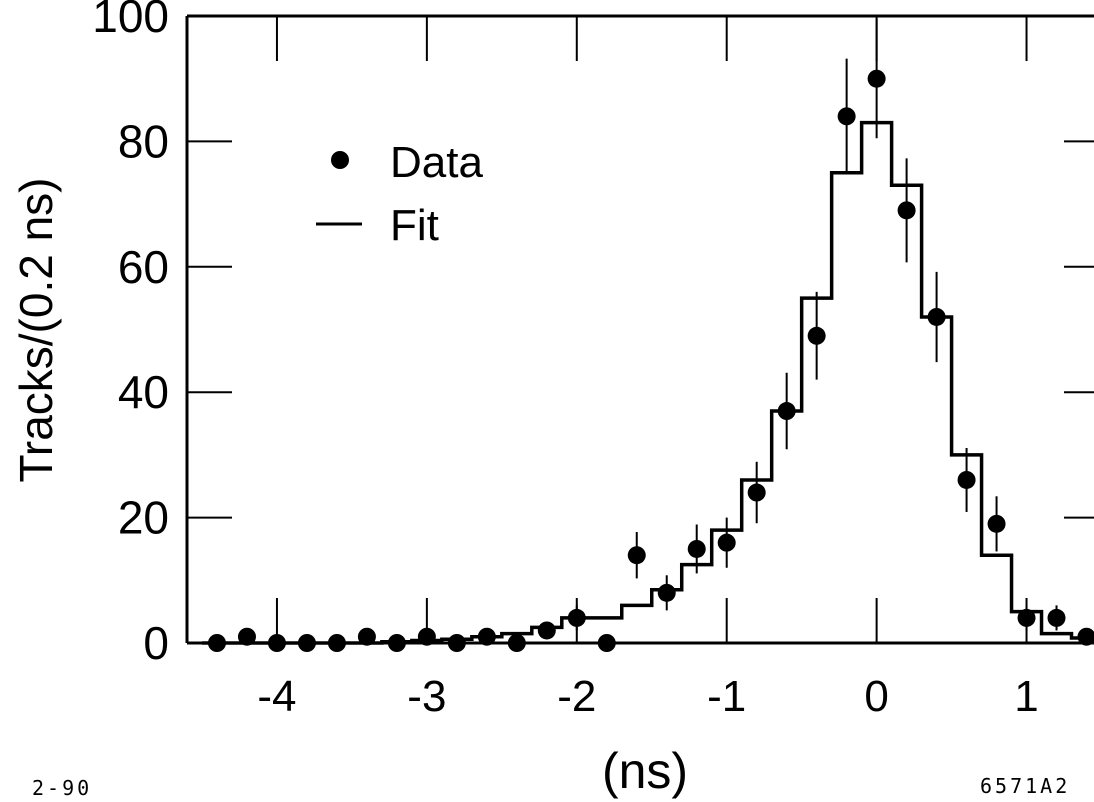 The width and height of the screenshot is (1094, 802). What do you see at coordinates (62, 788) in the screenshot?
I see `figure-date-note: 2-90` at bounding box center [62, 788].